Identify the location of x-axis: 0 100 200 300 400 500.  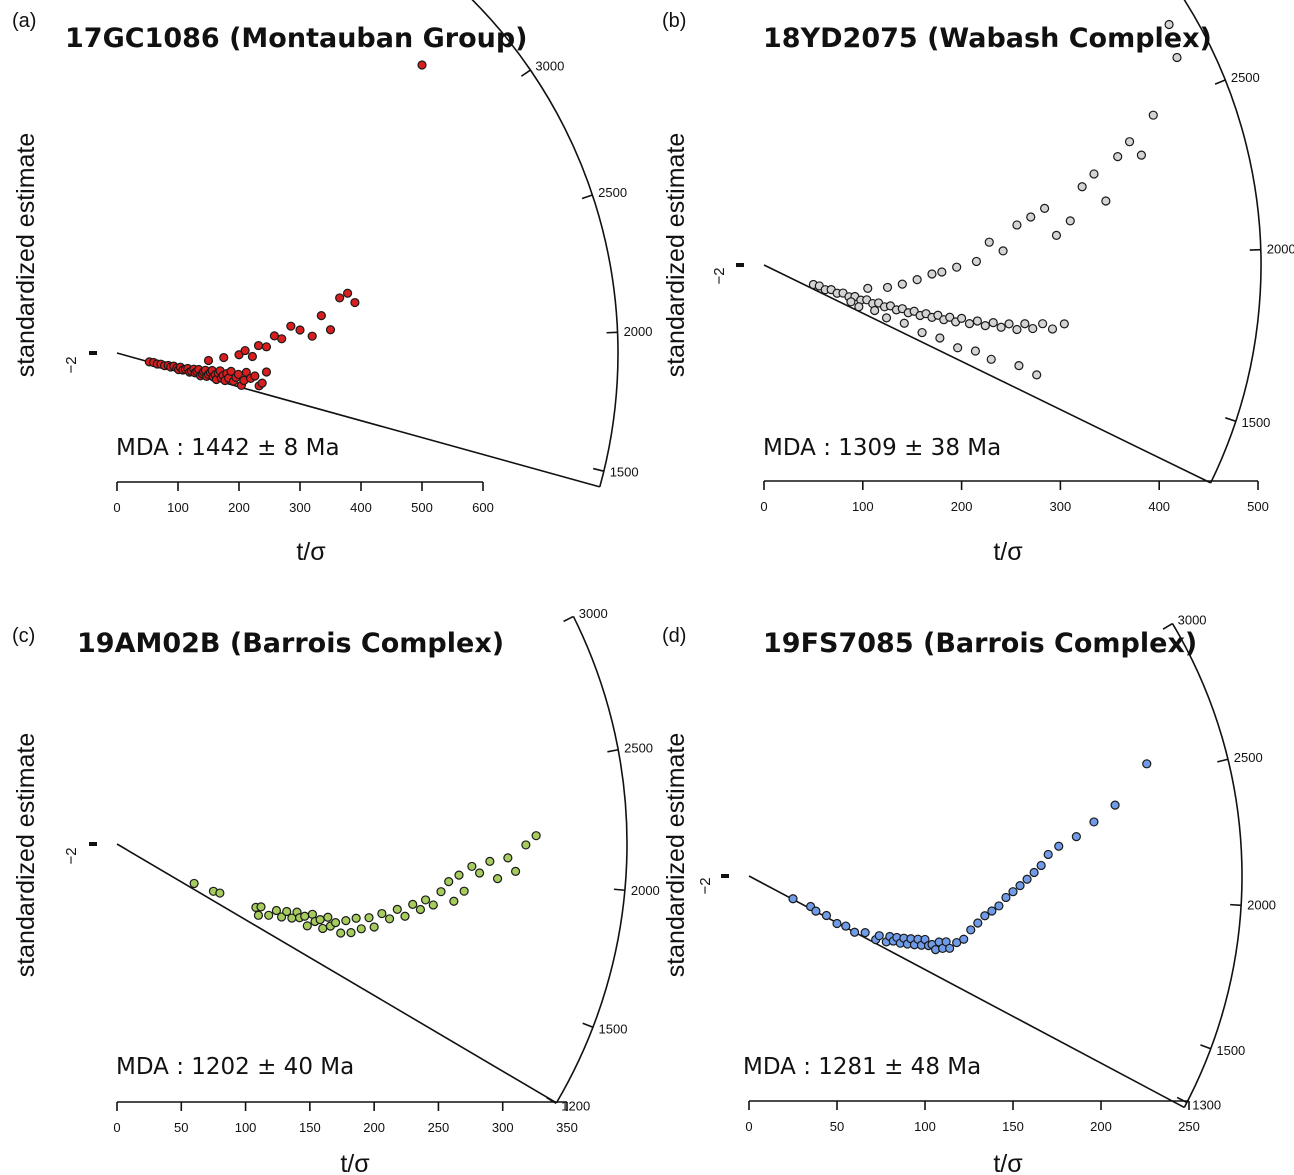
(1014, 497).